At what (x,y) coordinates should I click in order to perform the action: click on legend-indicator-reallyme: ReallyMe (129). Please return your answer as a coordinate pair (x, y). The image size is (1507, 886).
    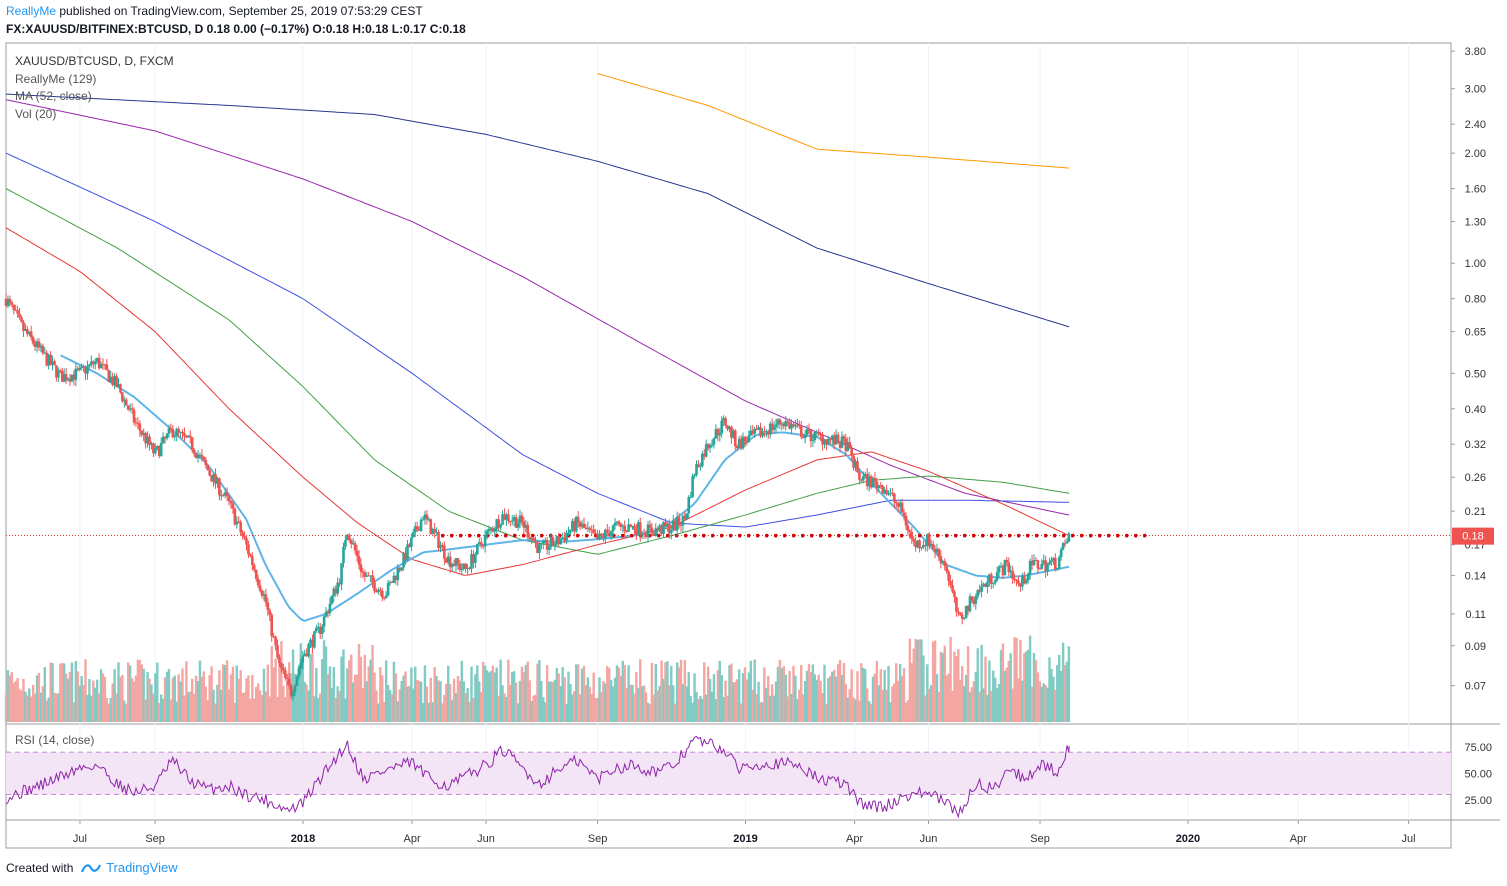
    Looking at the image, I should click on (56, 78).